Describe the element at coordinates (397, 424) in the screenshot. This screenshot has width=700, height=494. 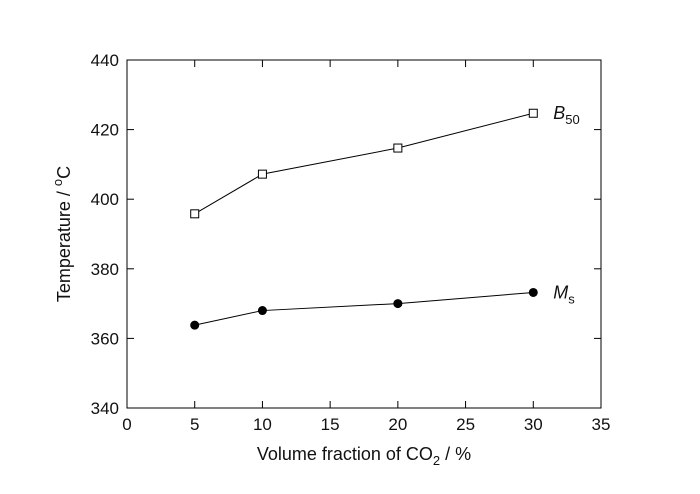
I see `x-tick-label: 20` at that location.